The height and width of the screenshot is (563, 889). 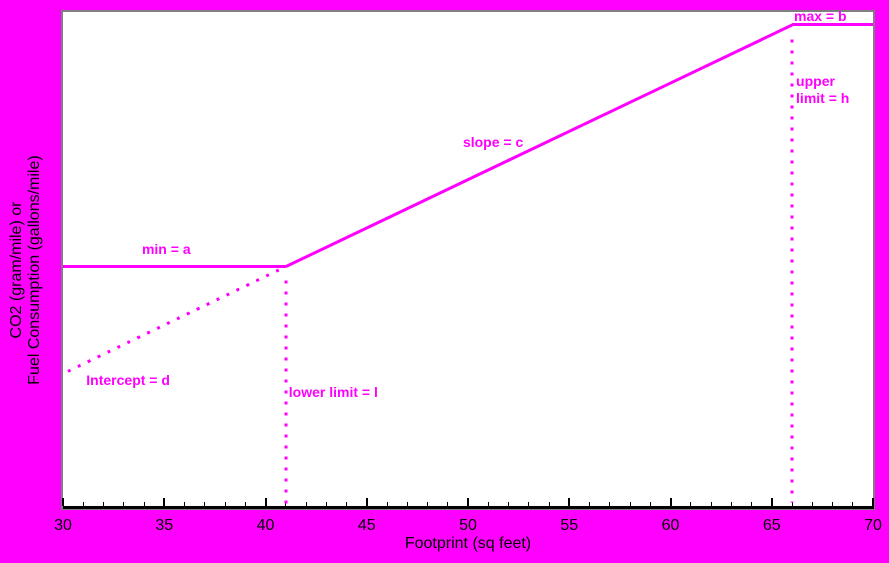 What do you see at coordinates (468, 525) in the screenshot?
I see `x-tick-label: 50` at bounding box center [468, 525].